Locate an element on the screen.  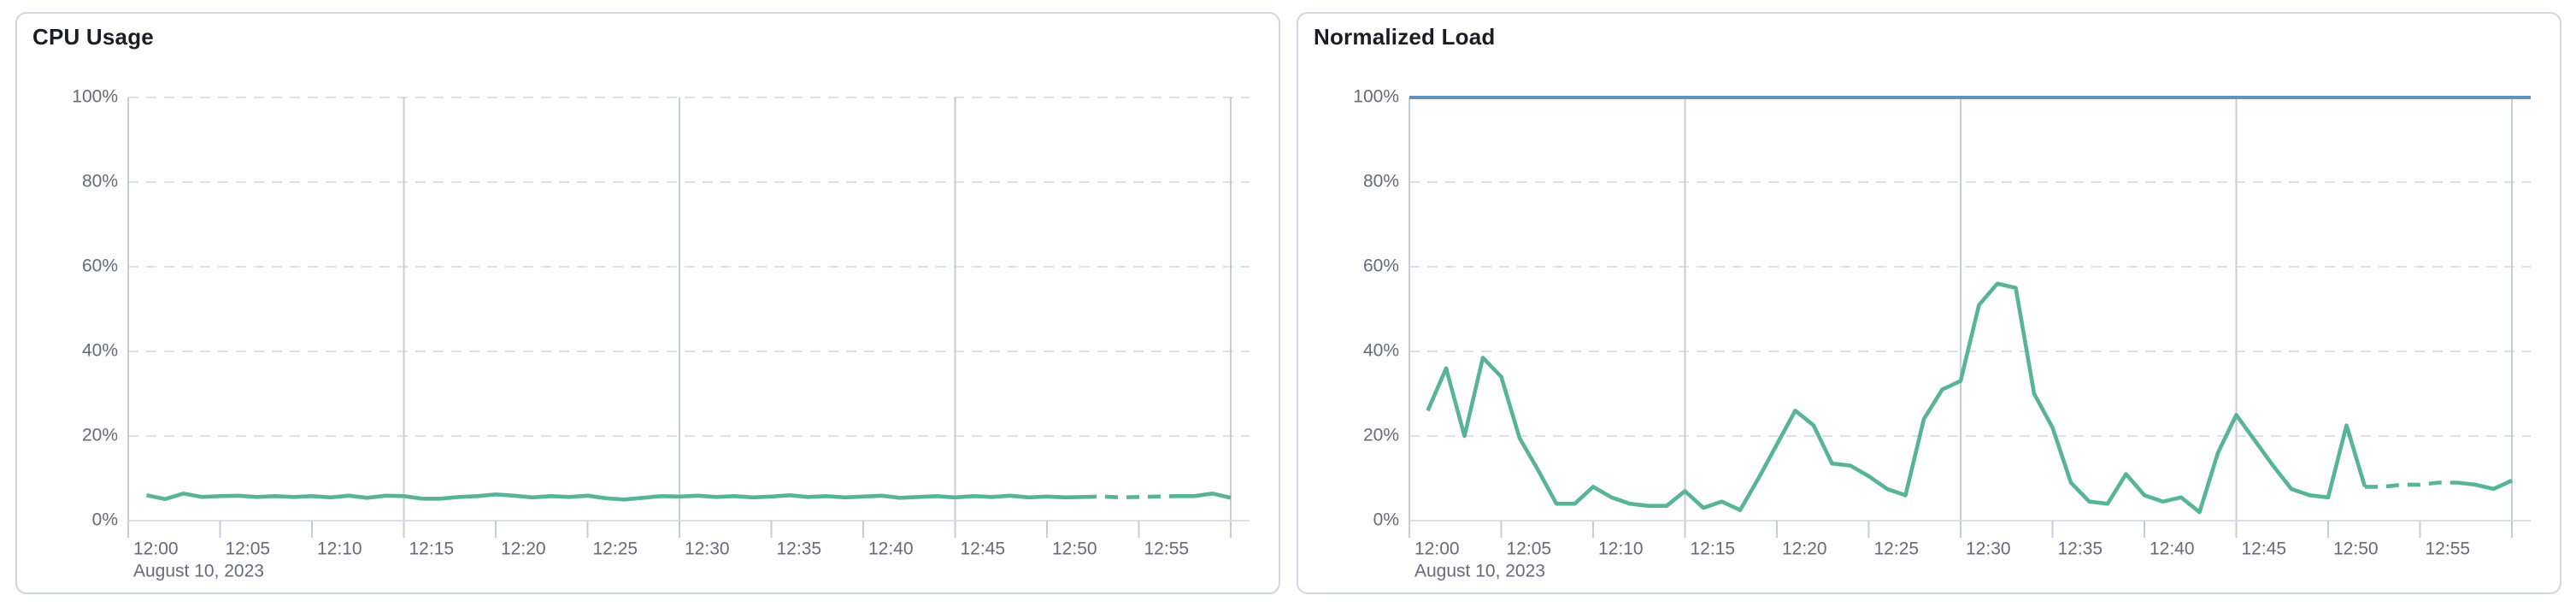
chart-title-normalized-load: Normalized Load is located at coordinates (1405, 37).